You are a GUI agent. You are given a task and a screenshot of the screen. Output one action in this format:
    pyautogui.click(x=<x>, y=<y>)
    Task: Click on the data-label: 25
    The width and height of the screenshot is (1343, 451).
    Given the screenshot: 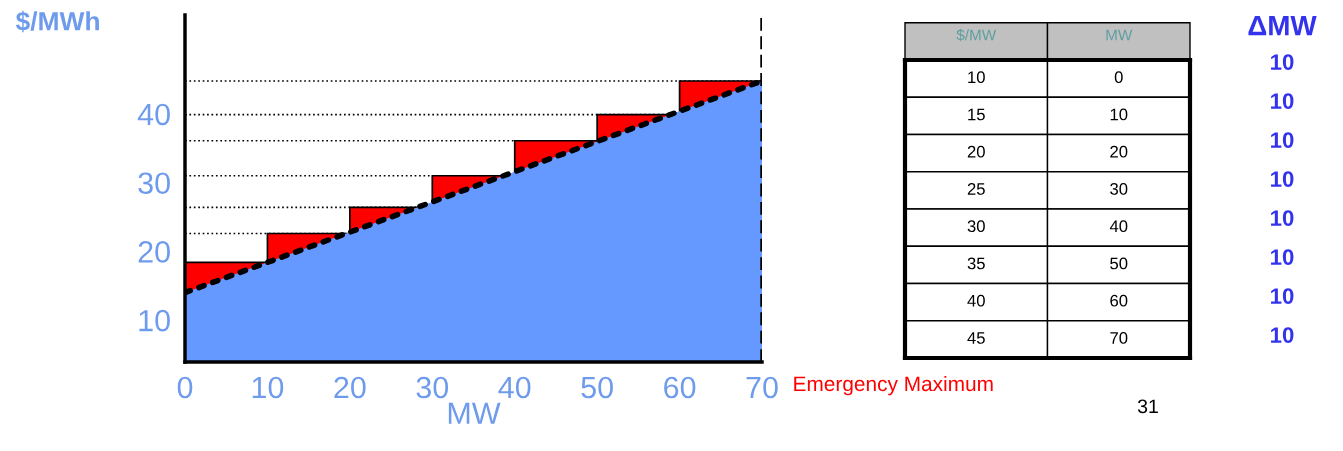 What is the action you would take?
    pyautogui.click(x=976, y=189)
    